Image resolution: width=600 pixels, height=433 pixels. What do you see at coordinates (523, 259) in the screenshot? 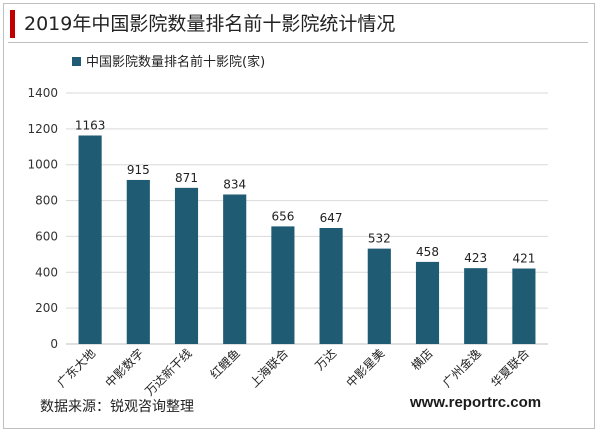
I see `data-label: 421` at bounding box center [523, 259].